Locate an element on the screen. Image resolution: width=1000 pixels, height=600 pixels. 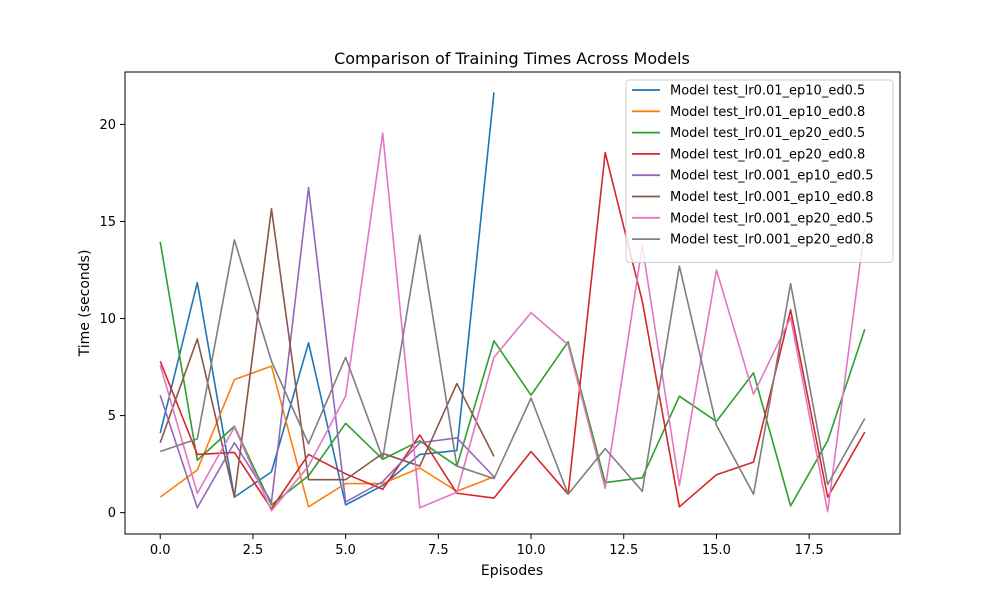
legend-entry: Model test_lr0.001_ep20_ed0.5 is located at coordinates (772, 218).